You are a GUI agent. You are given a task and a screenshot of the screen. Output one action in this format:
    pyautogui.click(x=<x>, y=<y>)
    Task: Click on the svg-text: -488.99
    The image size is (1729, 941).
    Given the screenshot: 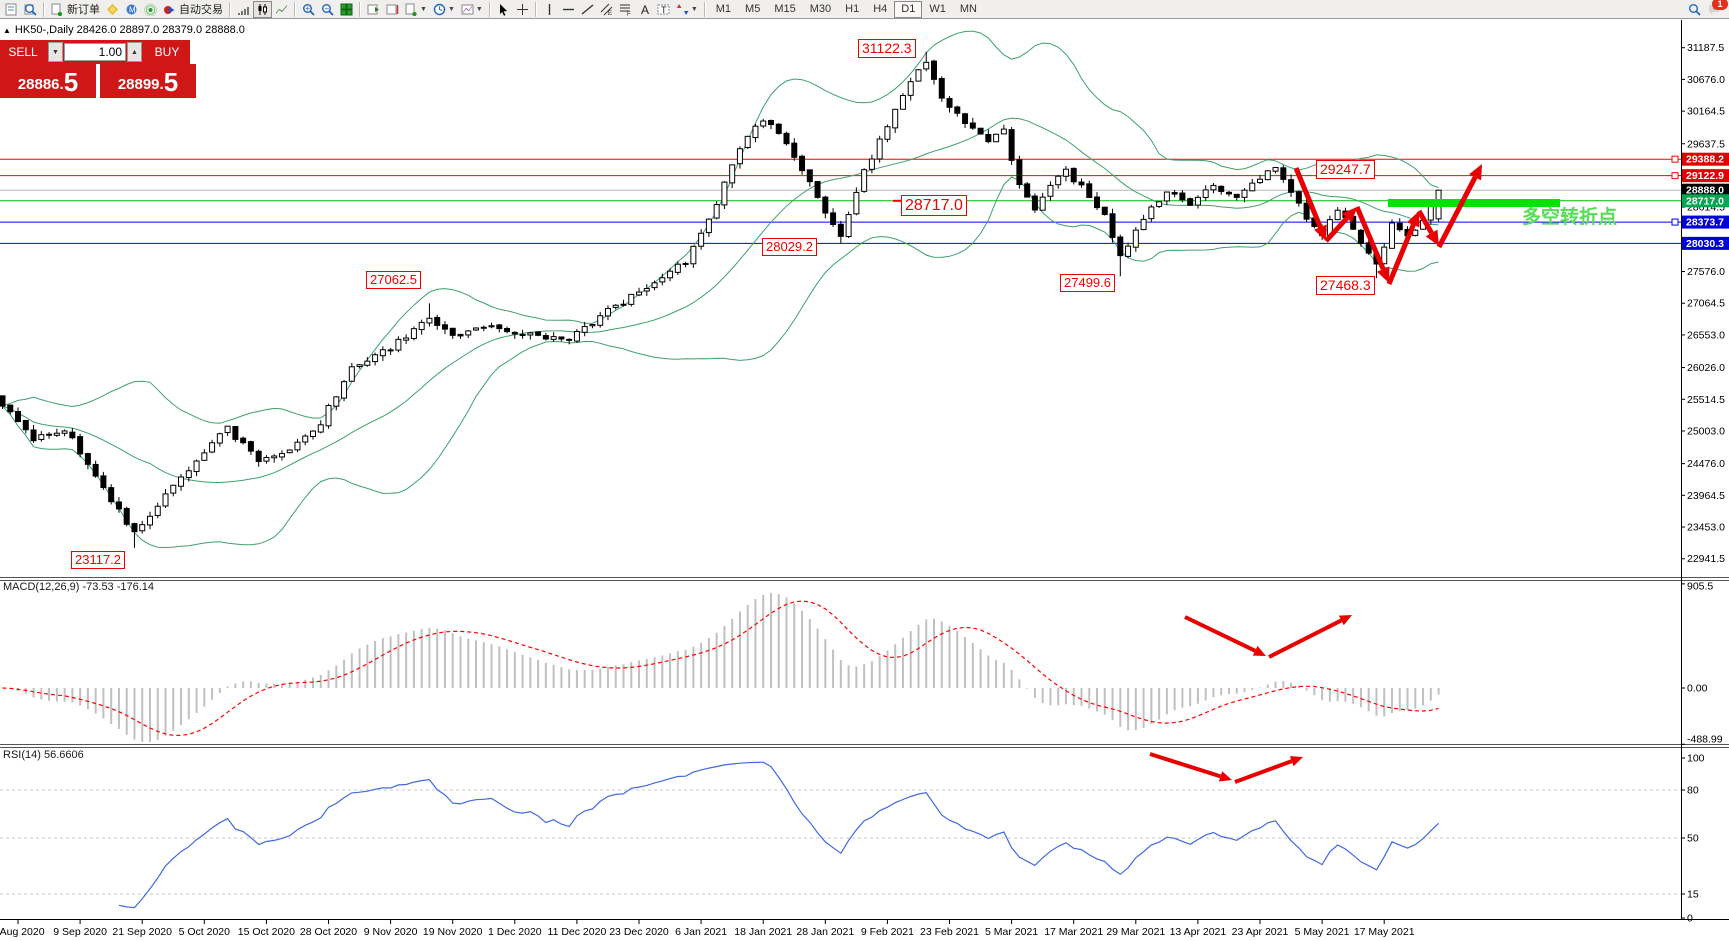 What is the action you would take?
    pyautogui.click(x=1705, y=740)
    